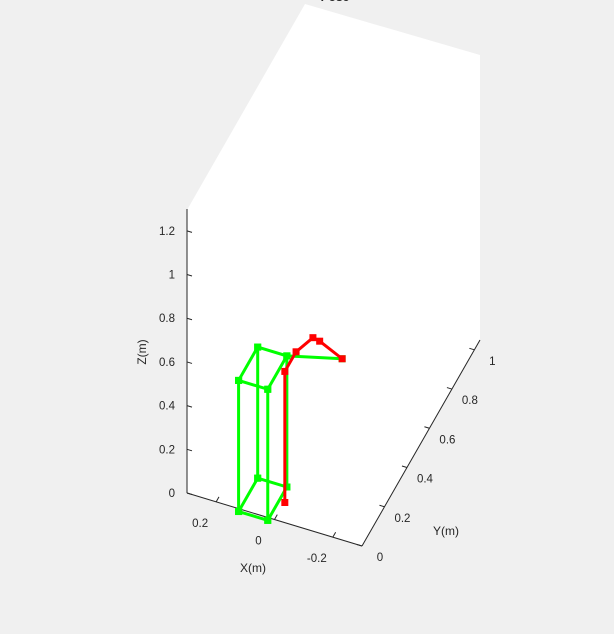  I want to click on z-tick-label: 0, so click(172, 494).